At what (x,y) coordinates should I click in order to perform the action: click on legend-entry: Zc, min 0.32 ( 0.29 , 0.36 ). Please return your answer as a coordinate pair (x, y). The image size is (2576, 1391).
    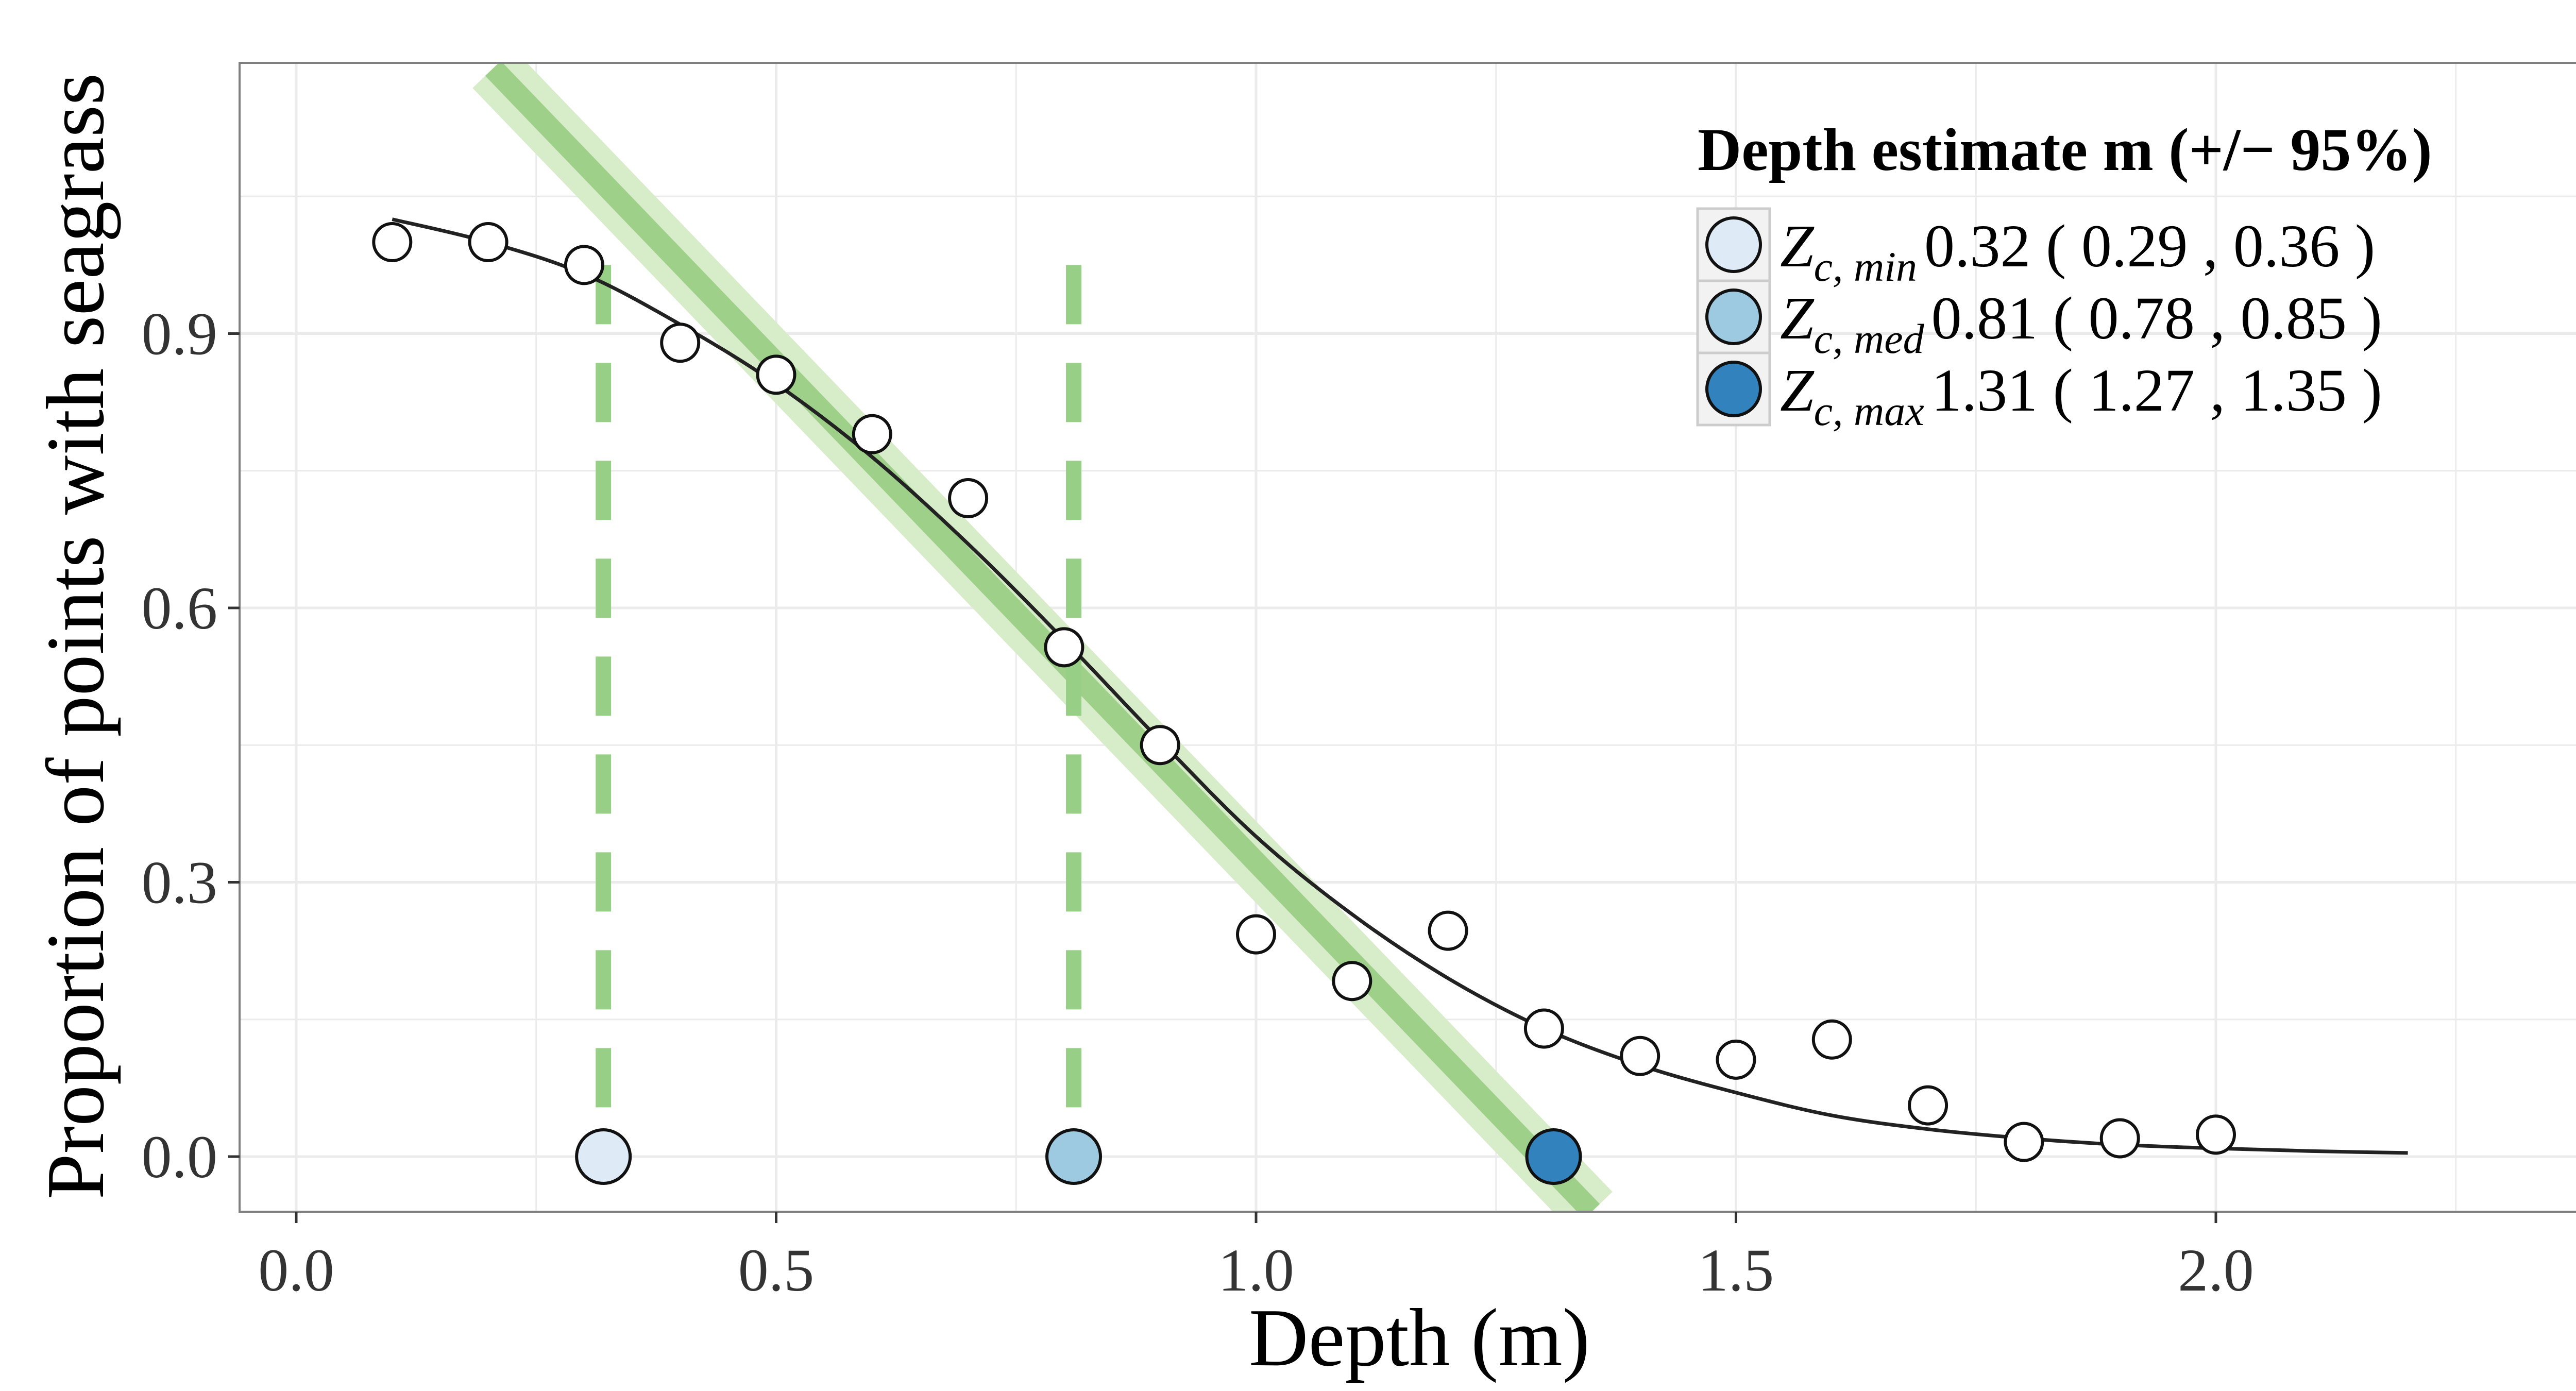
    Looking at the image, I should click on (2035, 248).